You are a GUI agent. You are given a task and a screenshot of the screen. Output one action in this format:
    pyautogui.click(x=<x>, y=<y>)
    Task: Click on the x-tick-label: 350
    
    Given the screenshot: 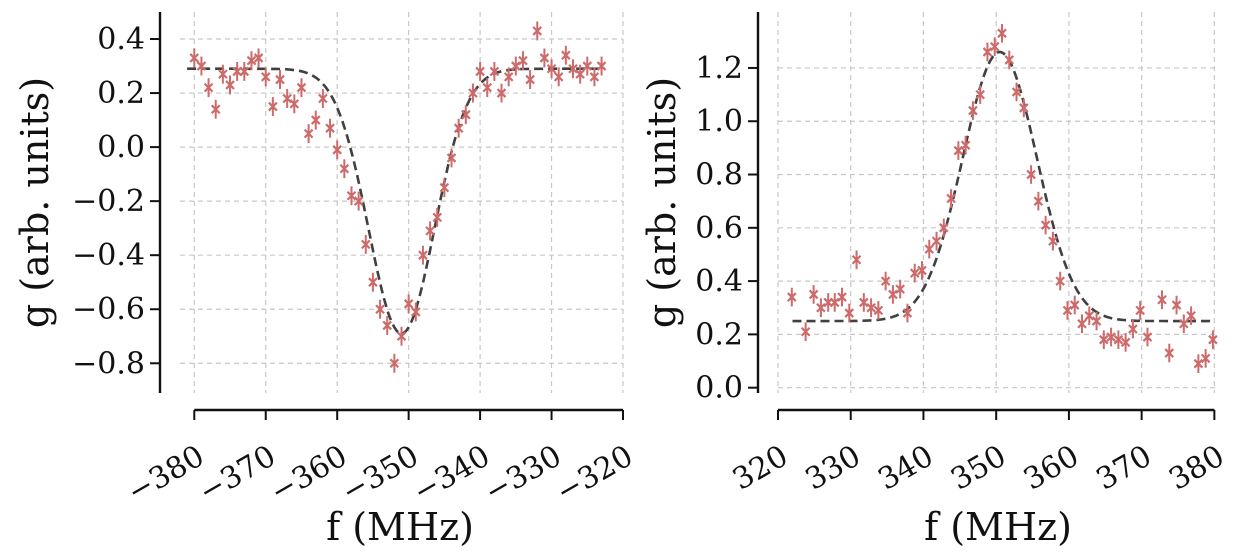 What is the action you would take?
    pyautogui.click(x=978, y=468)
    